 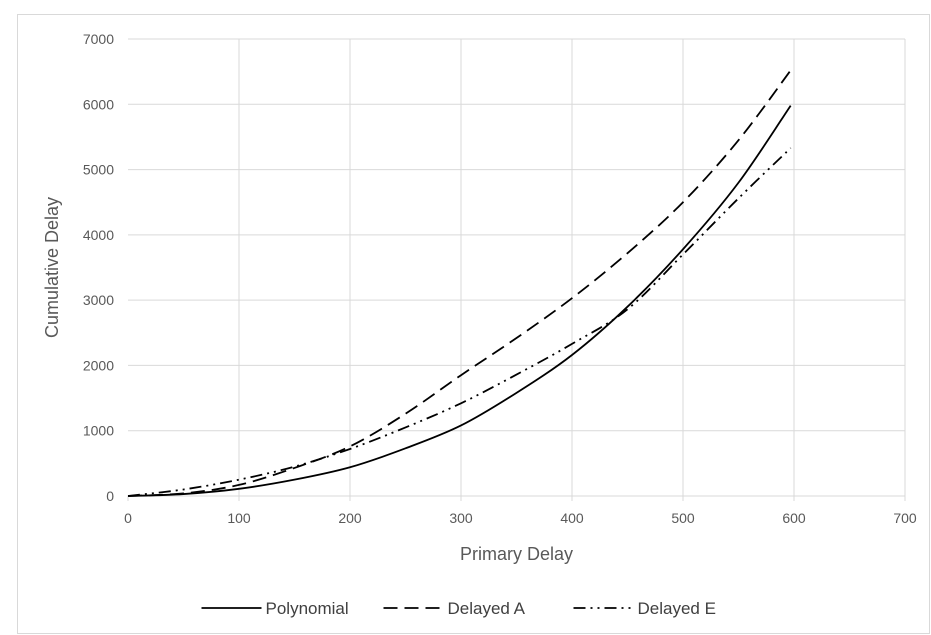 I want to click on y-axis-title: Cumulative Delay, so click(x=52, y=267).